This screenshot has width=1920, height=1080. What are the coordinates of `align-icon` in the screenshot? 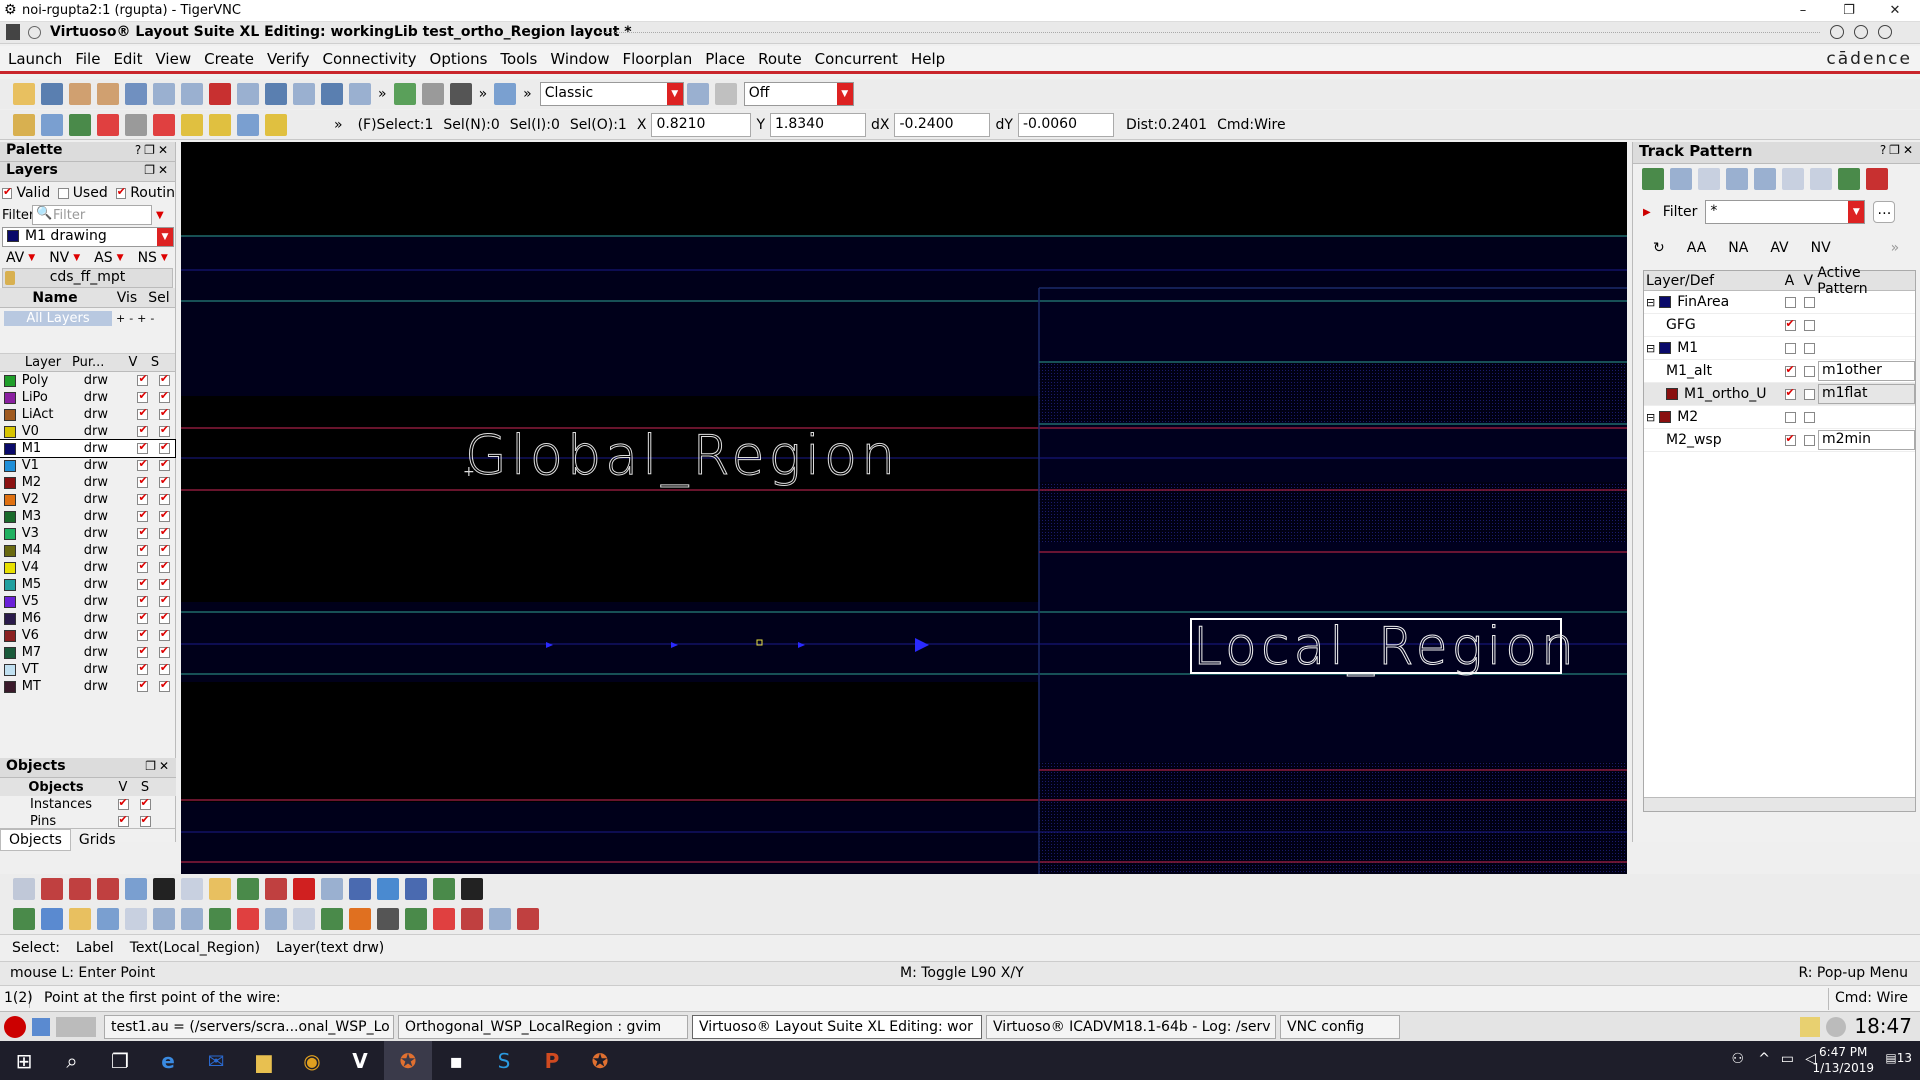 It's located at (304, 94).